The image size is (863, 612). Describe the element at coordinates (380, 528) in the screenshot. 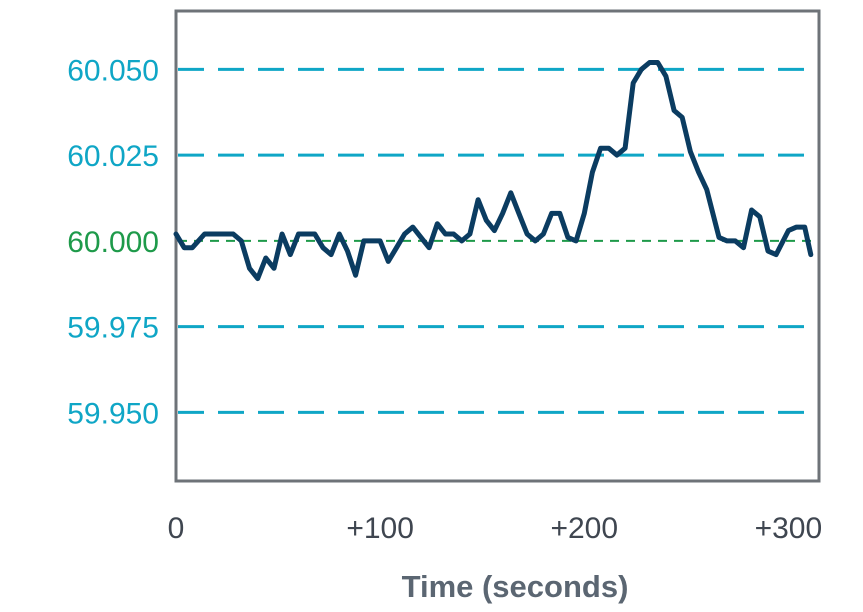

I see `x-tick-label: +100` at that location.